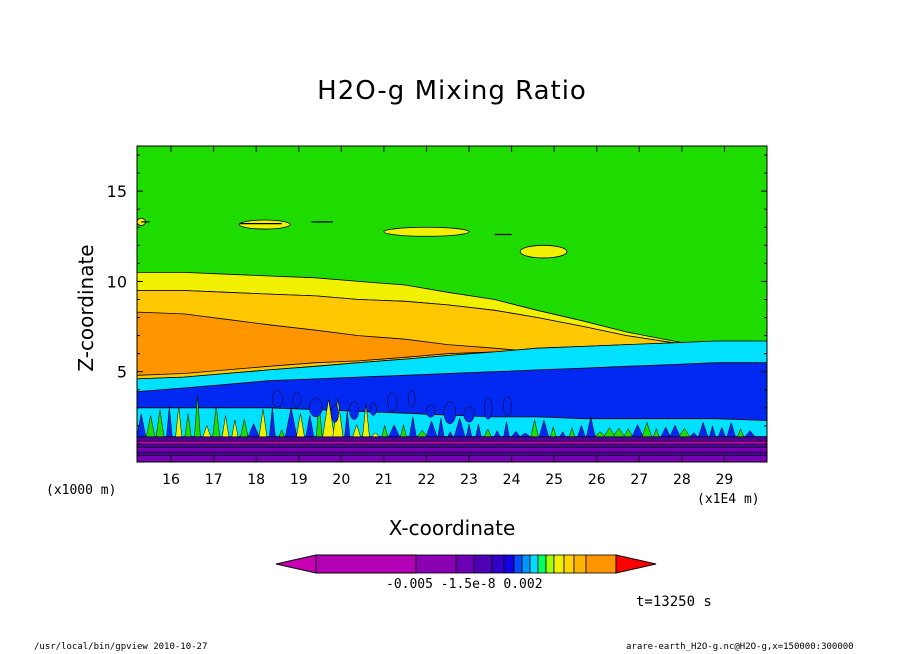 The height and width of the screenshot is (654, 904). What do you see at coordinates (636, 564) in the screenshot?
I see `colorbar-right-arrow` at bounding box center [636, 564].